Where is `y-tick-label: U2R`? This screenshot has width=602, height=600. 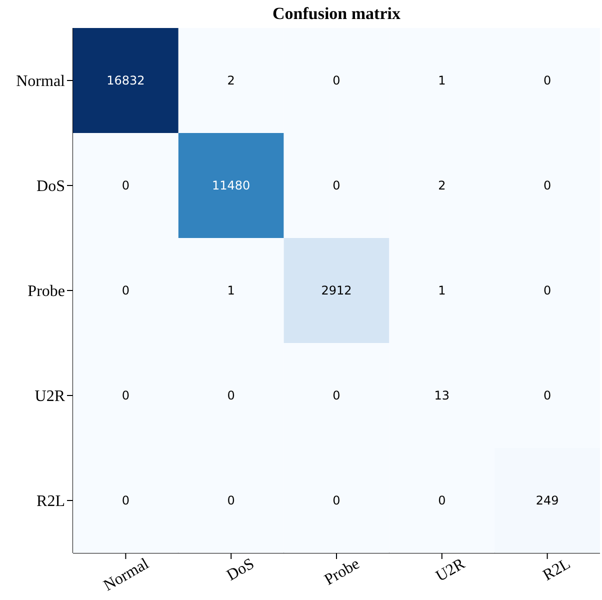
y-tick-label: U2R is located at coordinates (50, 397).